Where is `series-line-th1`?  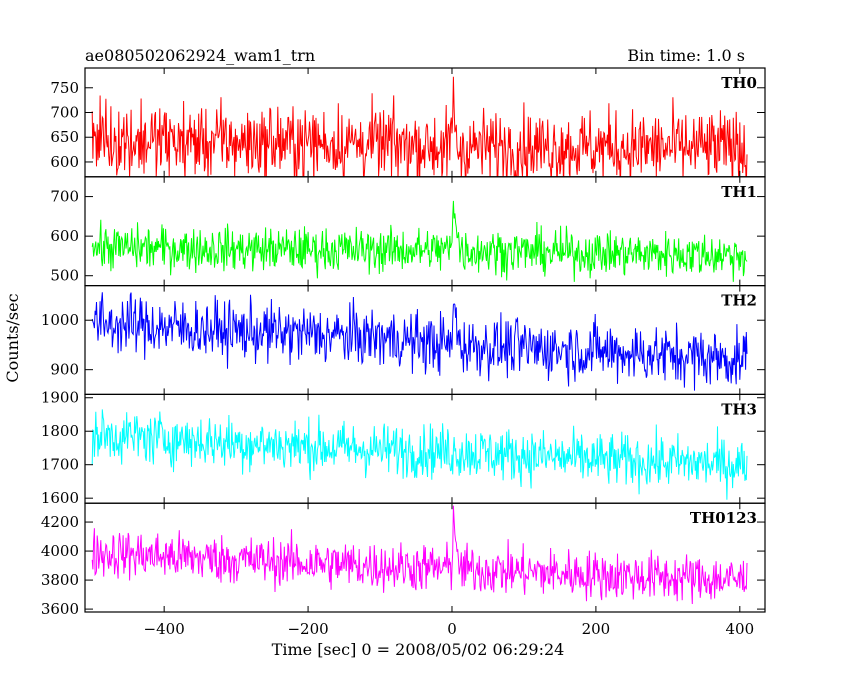 series-line-th1 is located at coordinates (419, 241).